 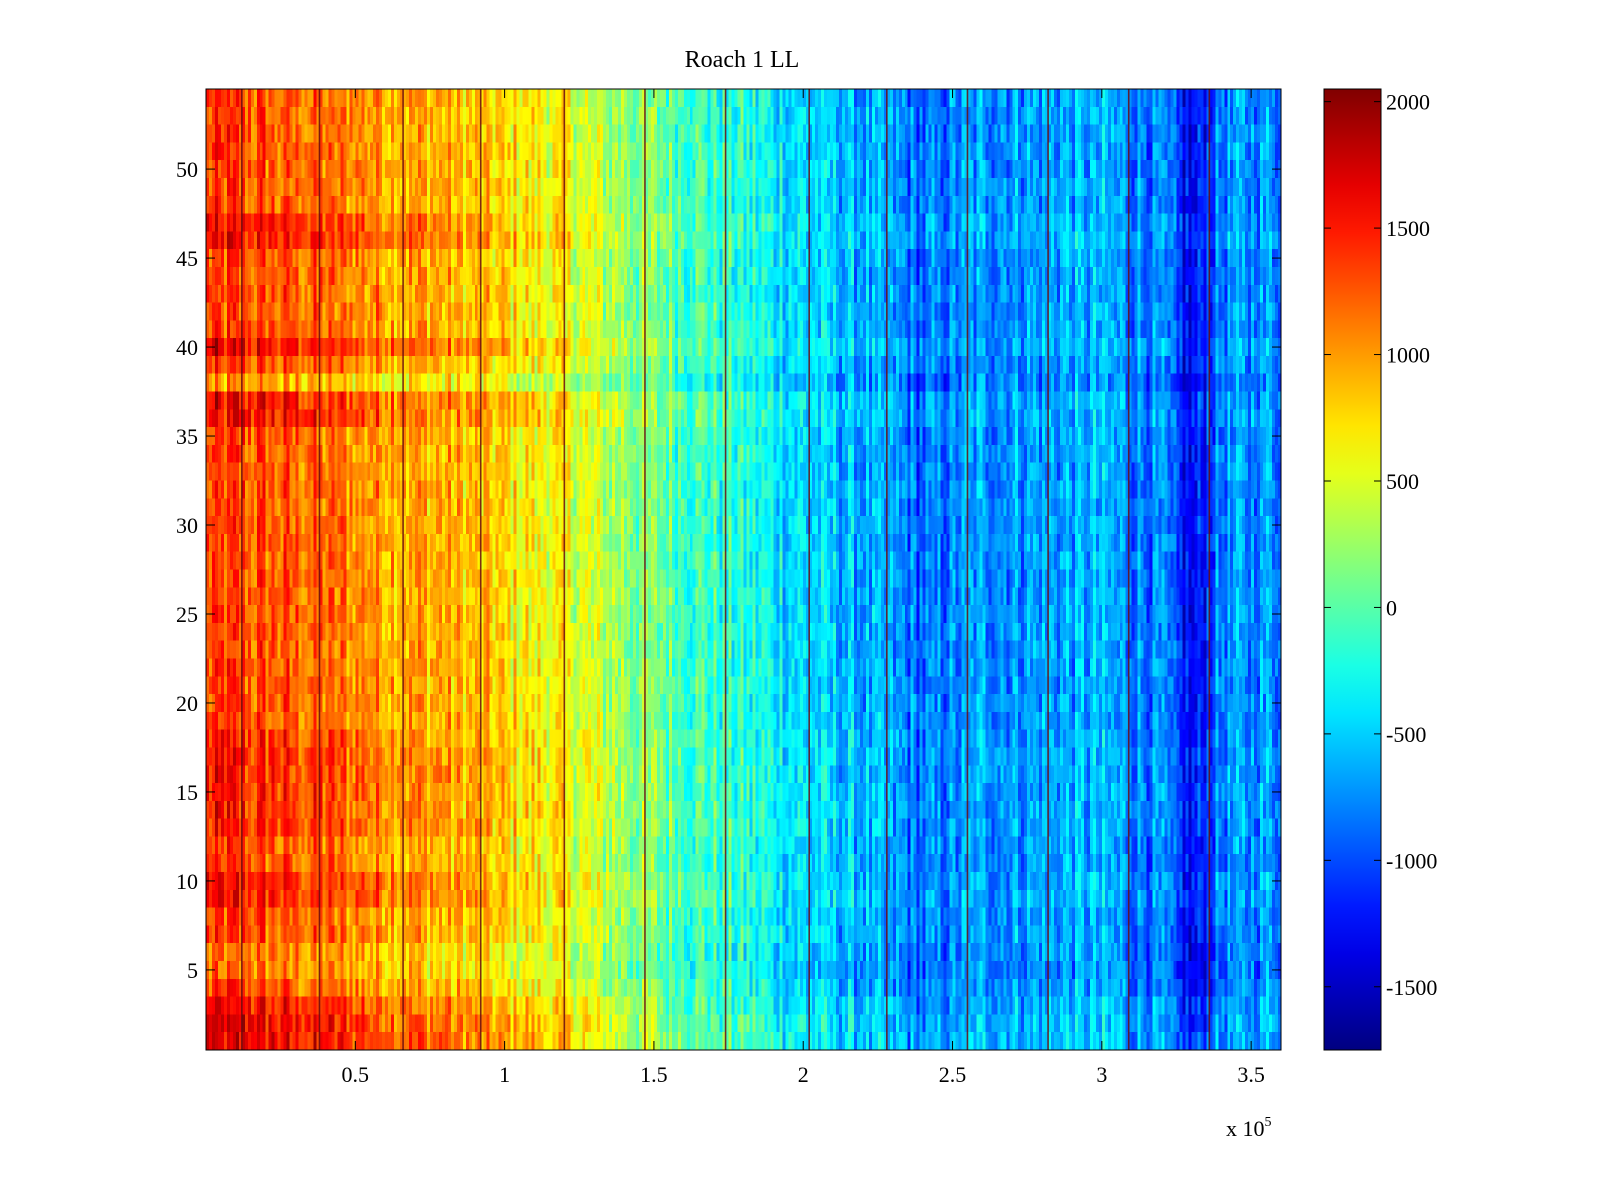 I want to click on y-tick-label: 10, so click(x=187, y=881).